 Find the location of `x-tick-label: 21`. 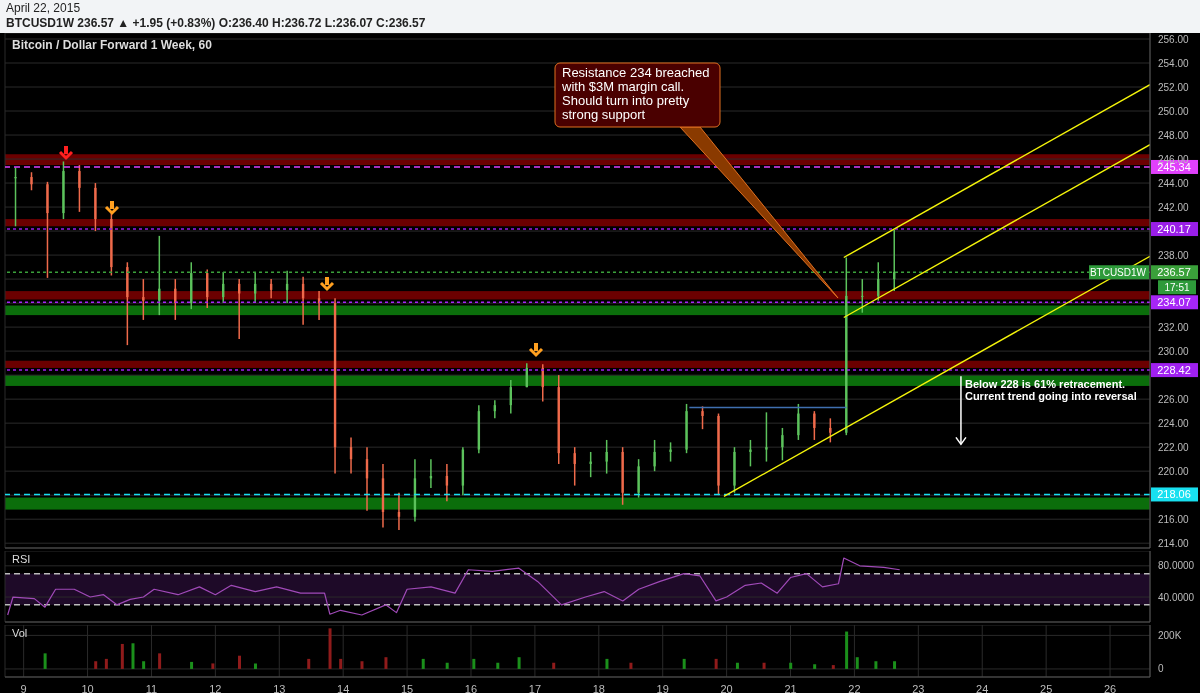

x-tick-label: 21 is located at coordinates (790, 687).